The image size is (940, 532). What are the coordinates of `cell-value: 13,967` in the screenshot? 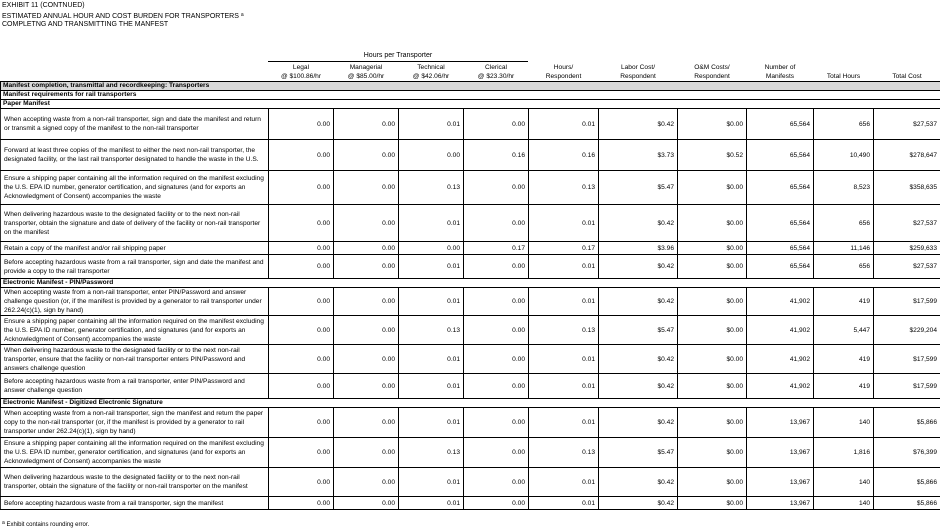 It's located at (780, 503).